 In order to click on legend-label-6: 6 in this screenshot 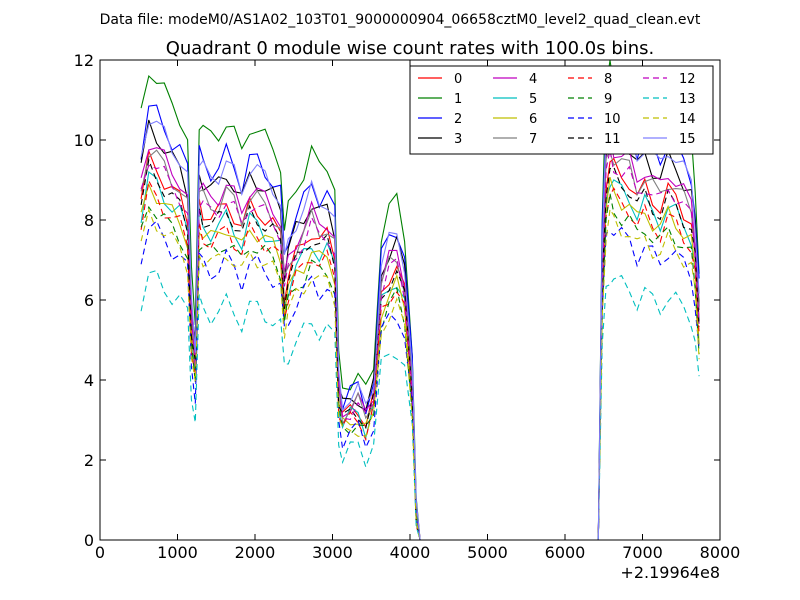, I will do `click(533, 119)`.